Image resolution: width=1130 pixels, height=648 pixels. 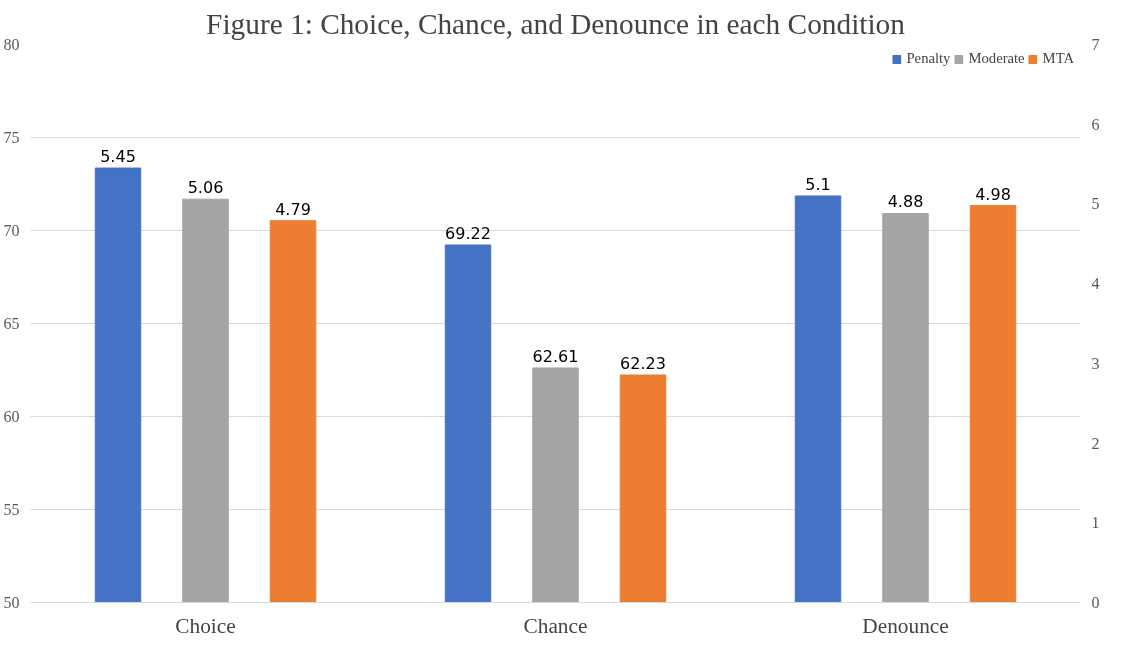 I want to click on y-tick-label: 80, so click(x=11, y=44).